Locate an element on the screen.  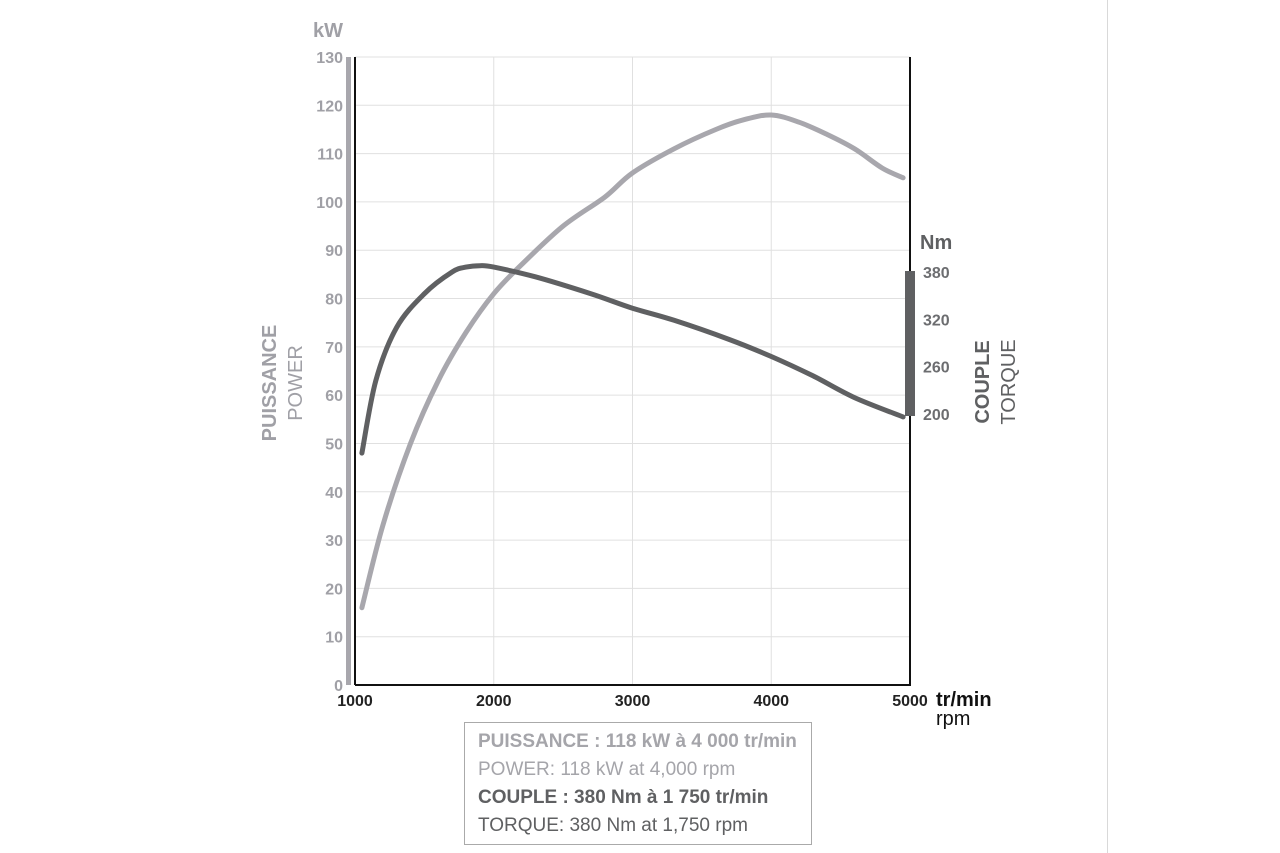
x-tick-label: 2000 is located at coordinates (494, 701).